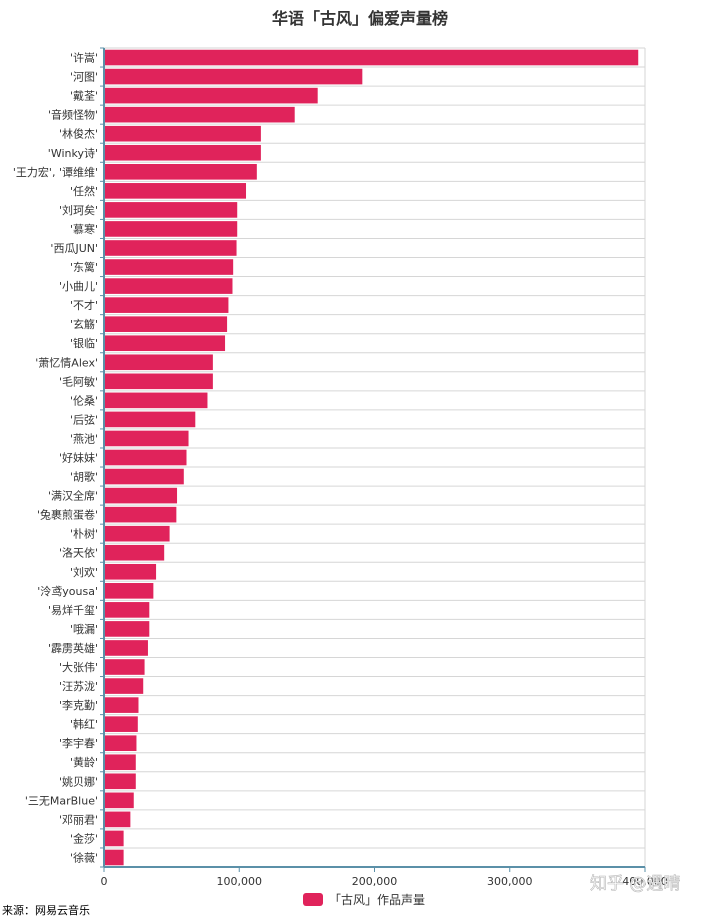 This screenshot has height=917, width=720. Describe the element at coordinates (67, 591) in the screenshot. I see `category-label: '泠鸢yousa'` at that location.